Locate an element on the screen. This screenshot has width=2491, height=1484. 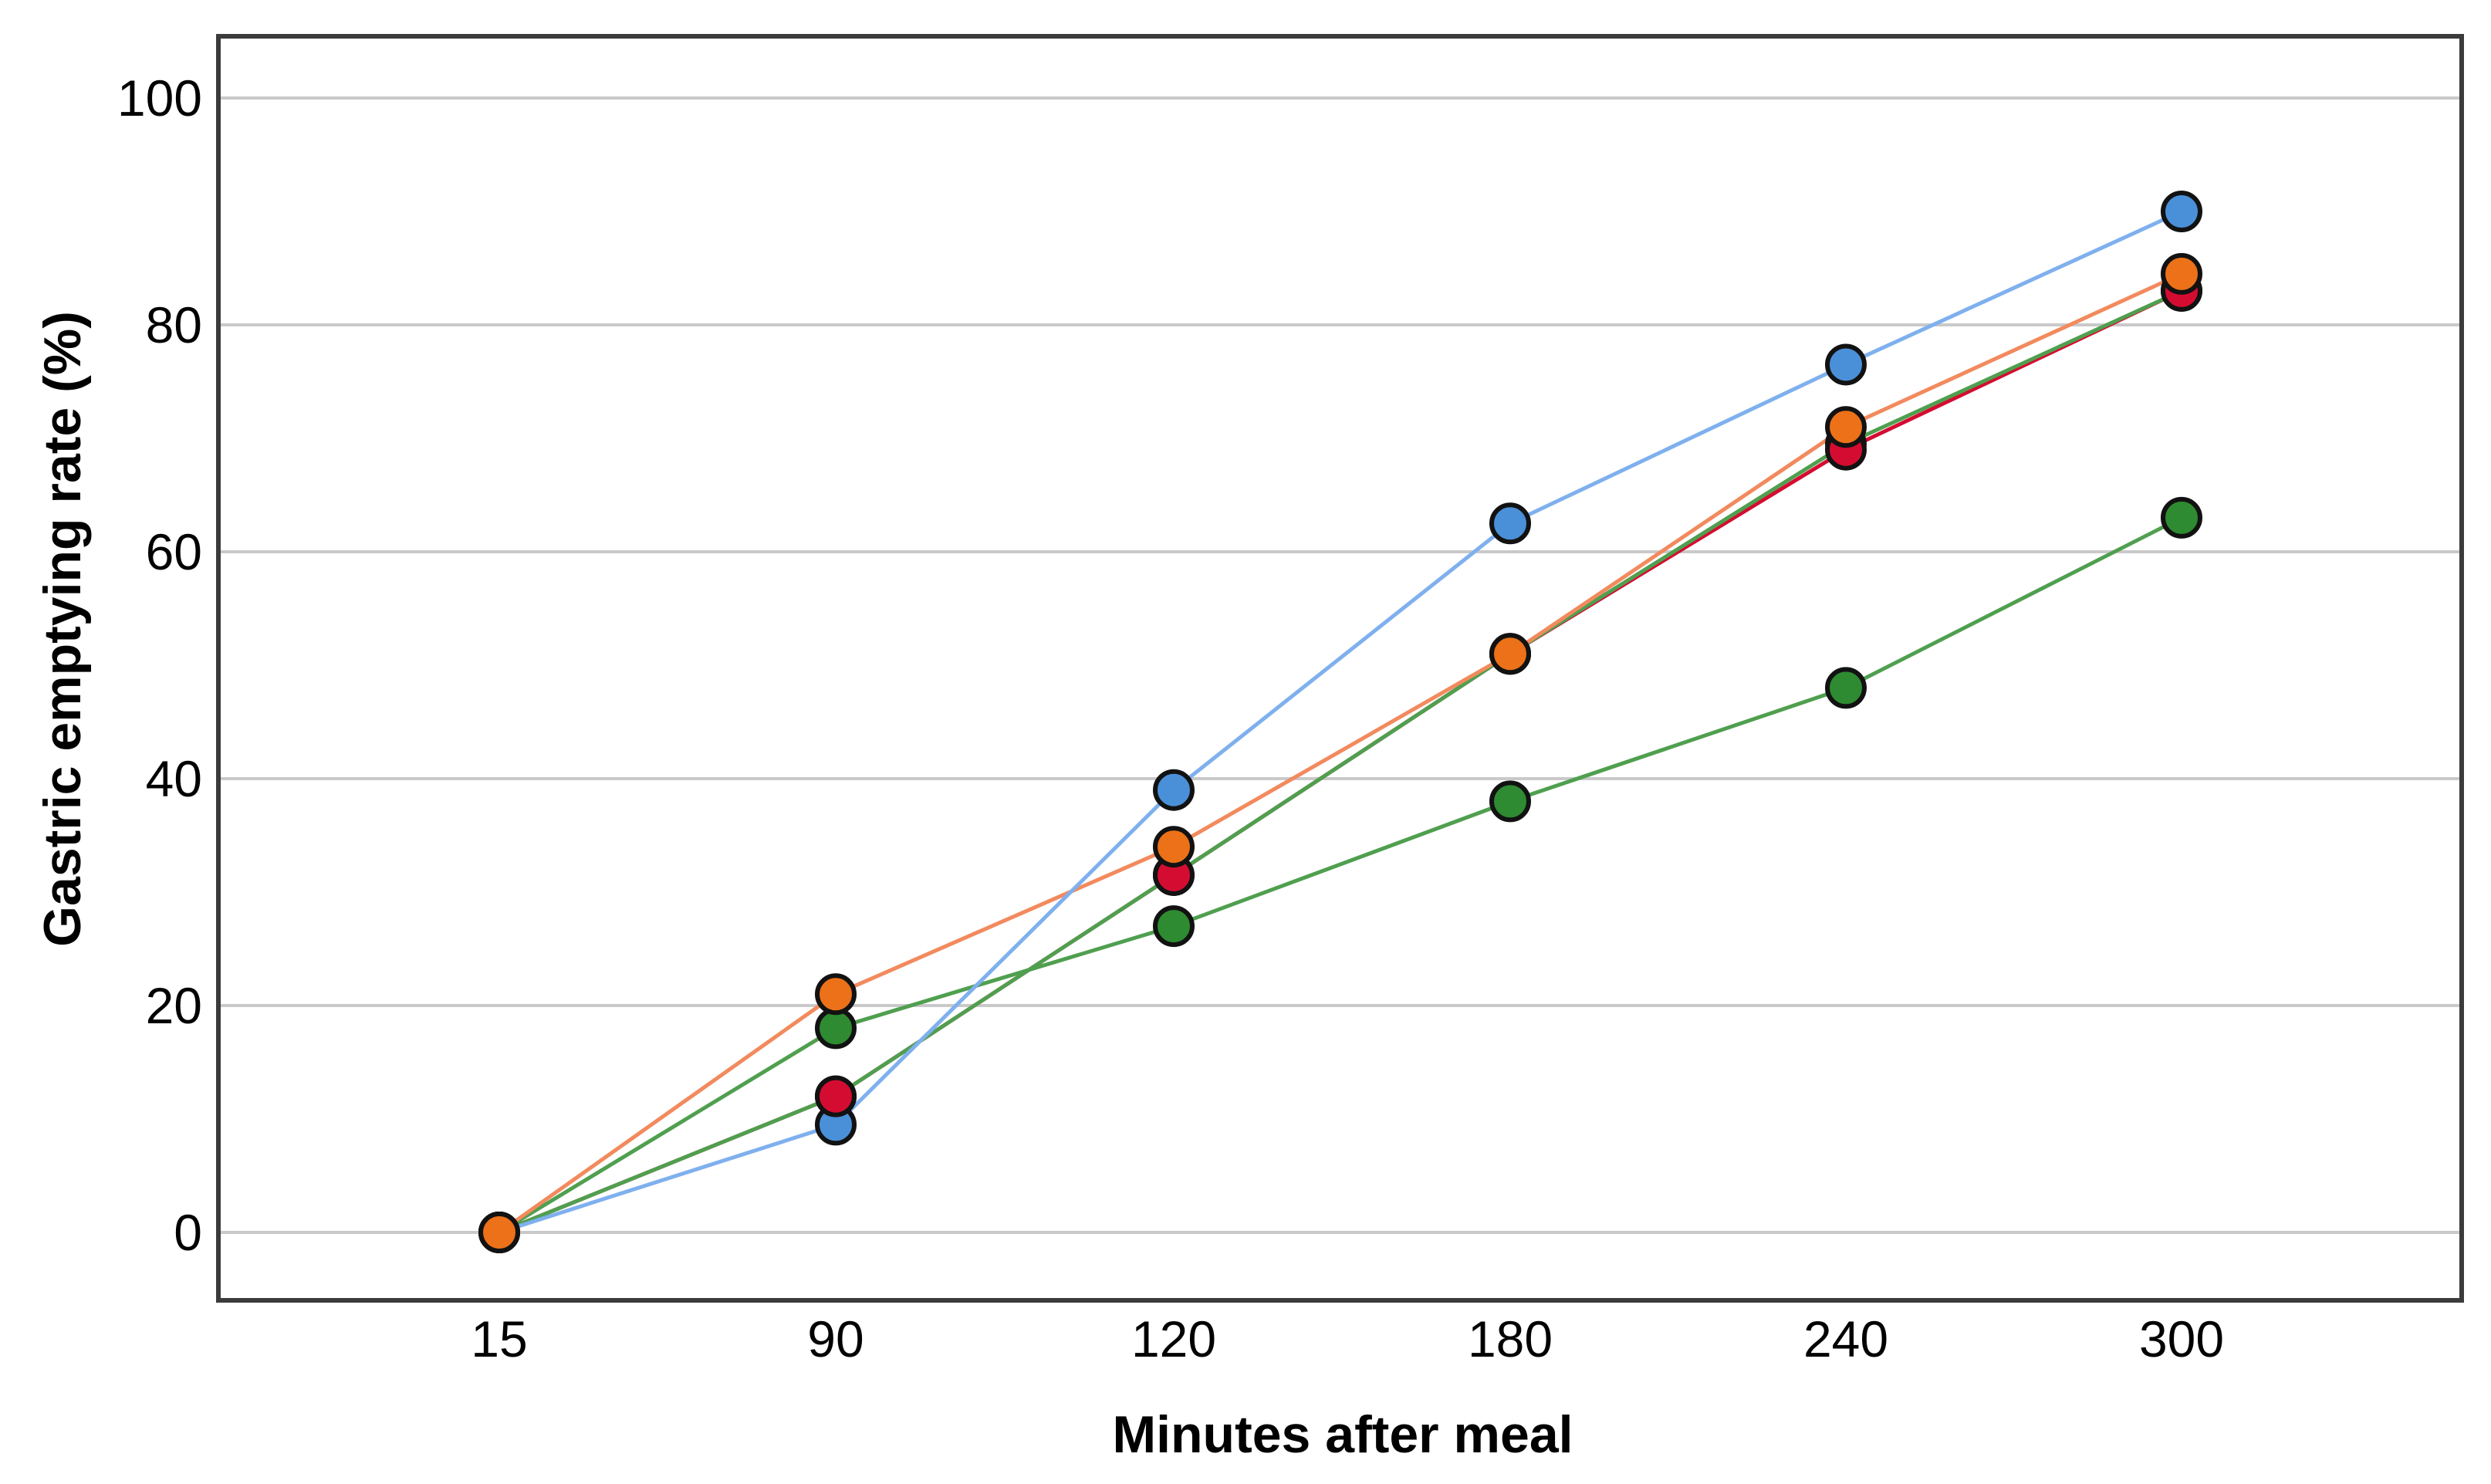
y-tick-labels: 0 20 40 60 80 100 is located at coordinates (159, 665).